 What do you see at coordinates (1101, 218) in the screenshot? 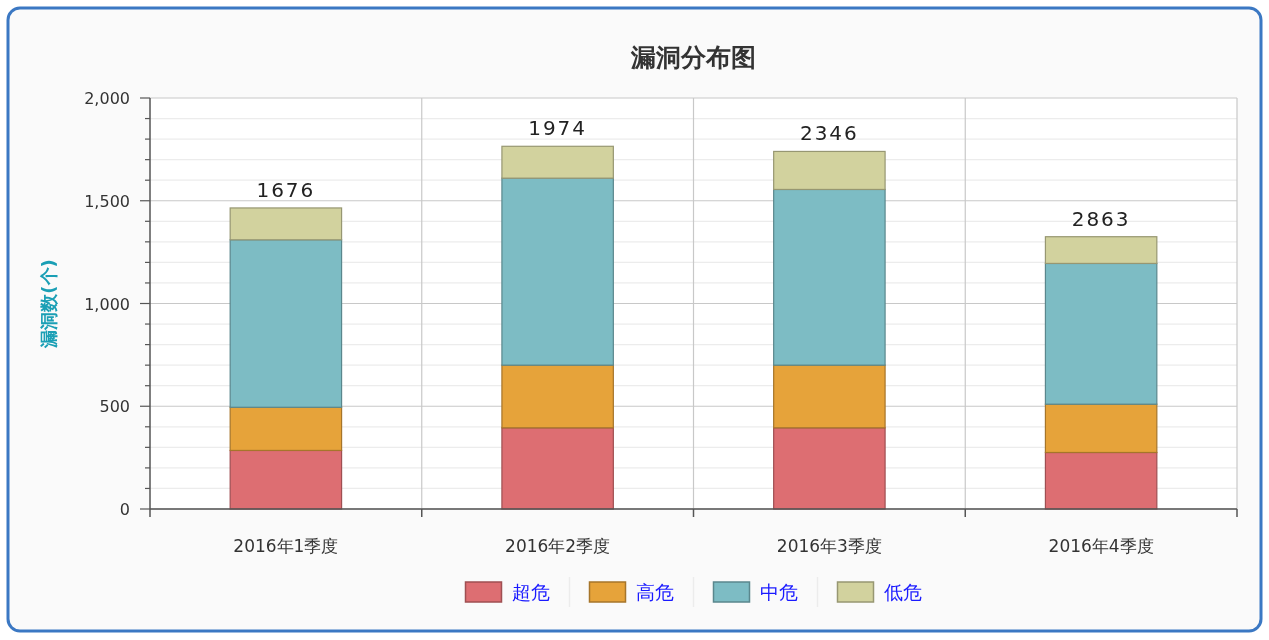
I see `annotation: 2863` at bounding box center [1101, 218].